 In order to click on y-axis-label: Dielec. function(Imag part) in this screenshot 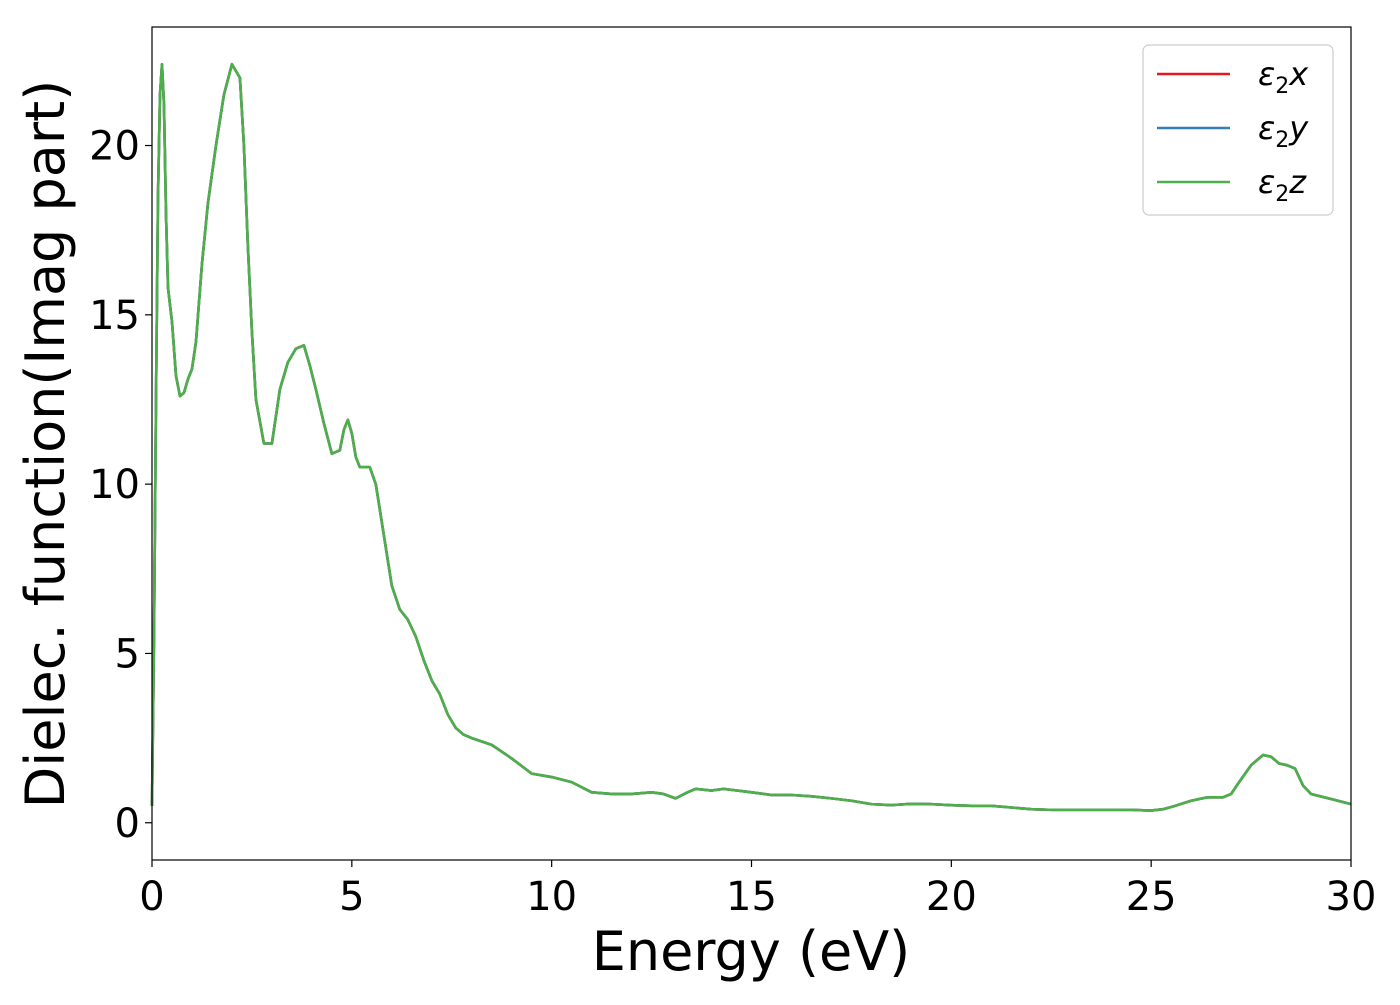, I will do `click(45, 444)`.